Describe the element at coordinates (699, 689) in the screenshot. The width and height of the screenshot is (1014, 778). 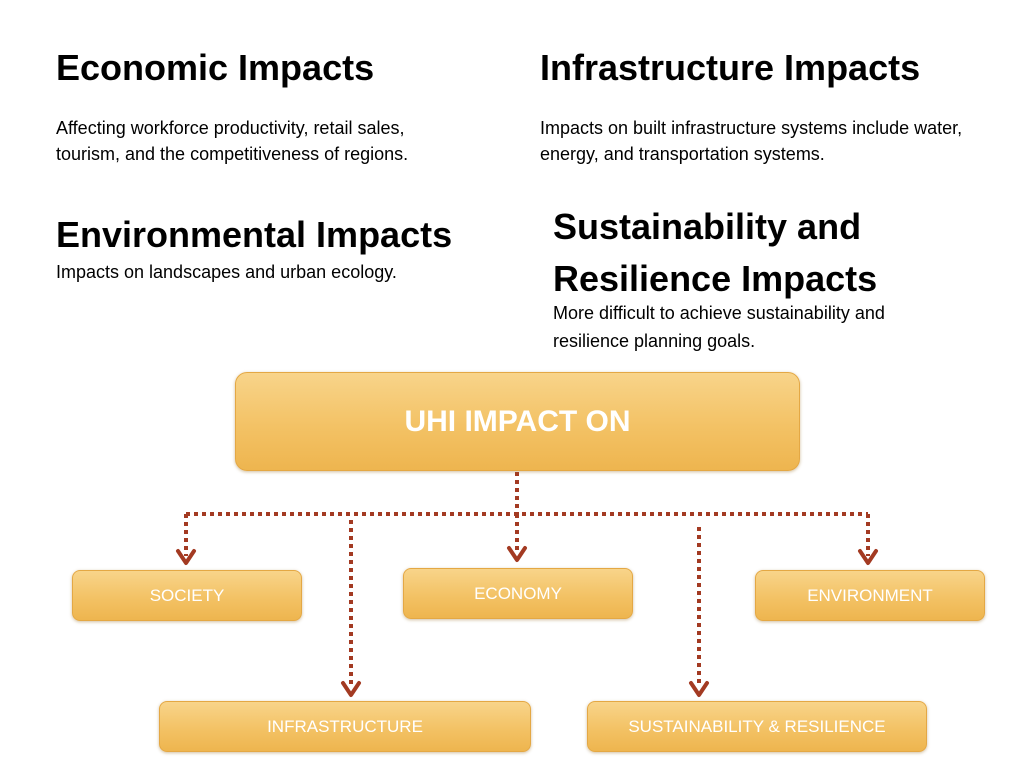
I see `arrow-sustainability-icon` at that location.